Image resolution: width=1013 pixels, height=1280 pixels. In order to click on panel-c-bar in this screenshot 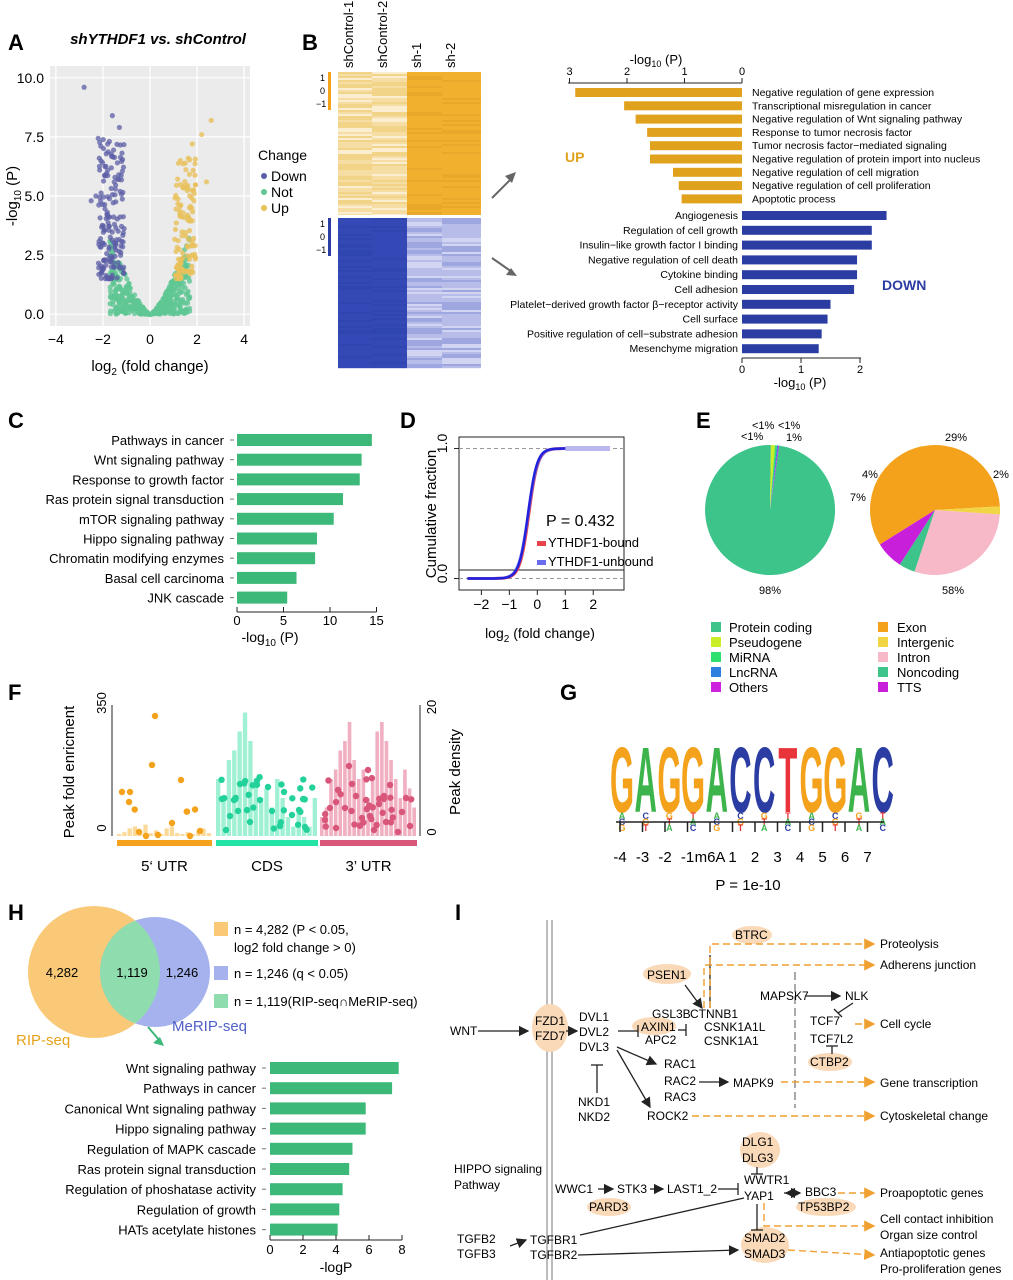, I will do `click(276, 558)`.